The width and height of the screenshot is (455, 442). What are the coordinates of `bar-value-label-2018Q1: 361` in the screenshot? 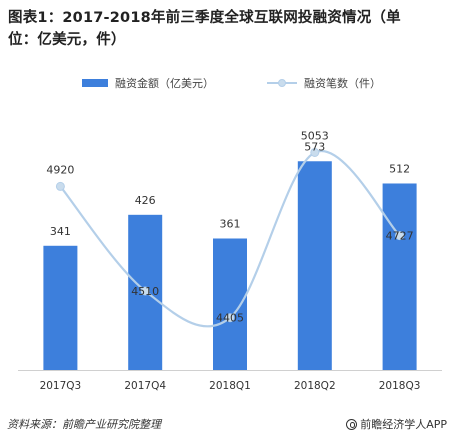 It's located at (230, 223).